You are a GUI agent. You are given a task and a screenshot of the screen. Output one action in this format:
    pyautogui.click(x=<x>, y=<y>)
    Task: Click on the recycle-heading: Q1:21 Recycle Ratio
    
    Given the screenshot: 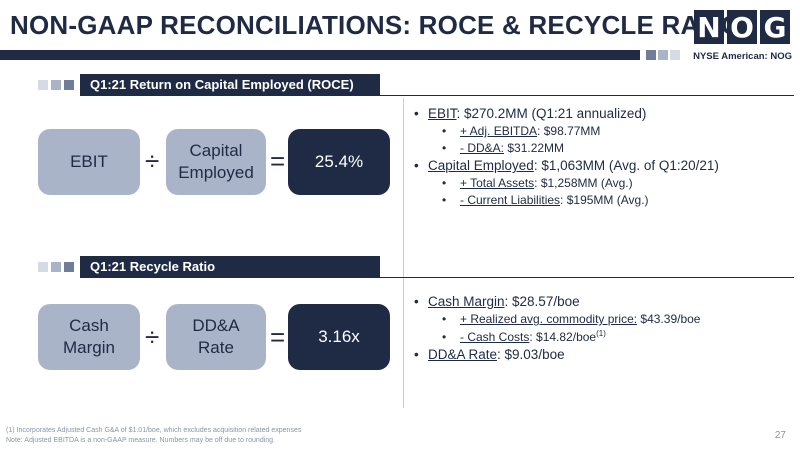 What is the action you would take?
    pyautogui.click(x=230, y=267)
    